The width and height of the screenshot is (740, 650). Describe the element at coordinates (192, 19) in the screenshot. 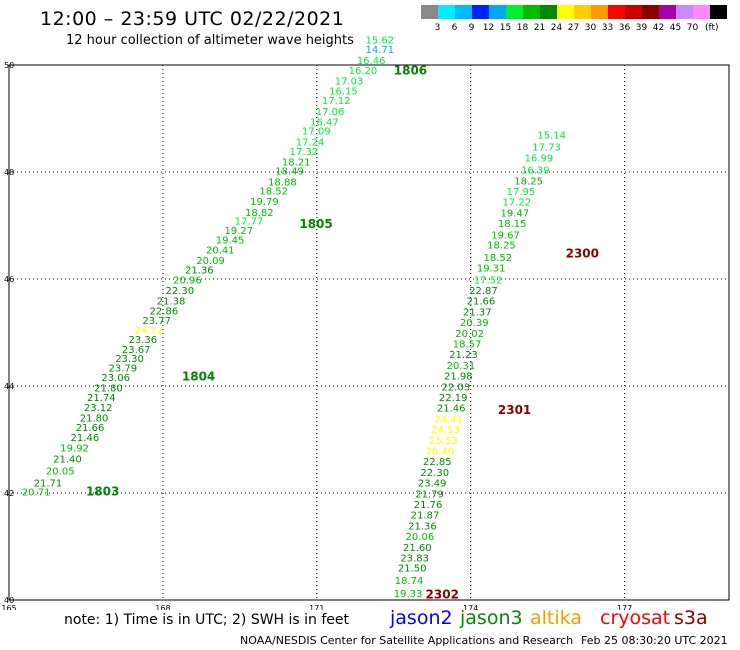

I see `page-title: 12:00 – 23:59 UTC 02/22/2021` at that location.